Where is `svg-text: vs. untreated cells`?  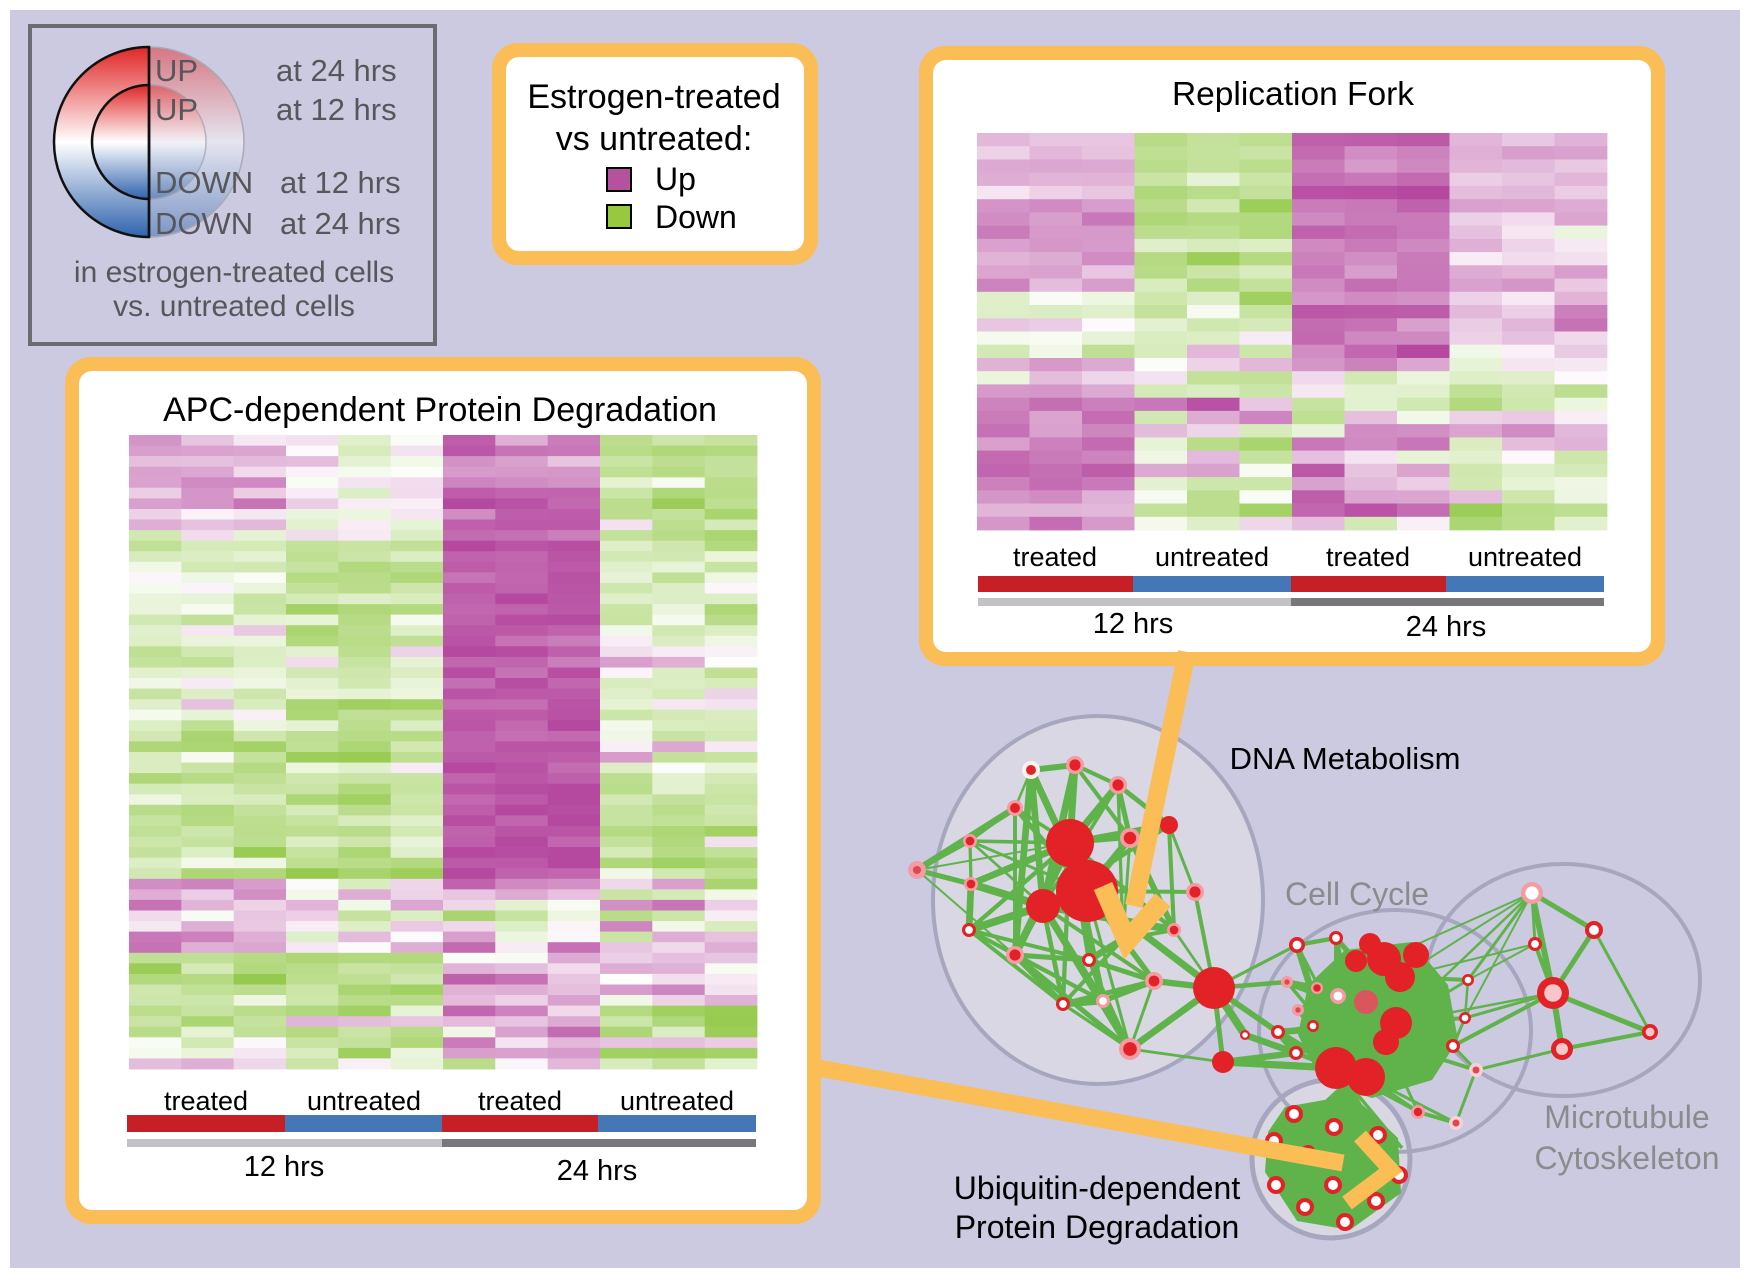
svg-text: vs. untreated cells is located at coordinates (234, 306).